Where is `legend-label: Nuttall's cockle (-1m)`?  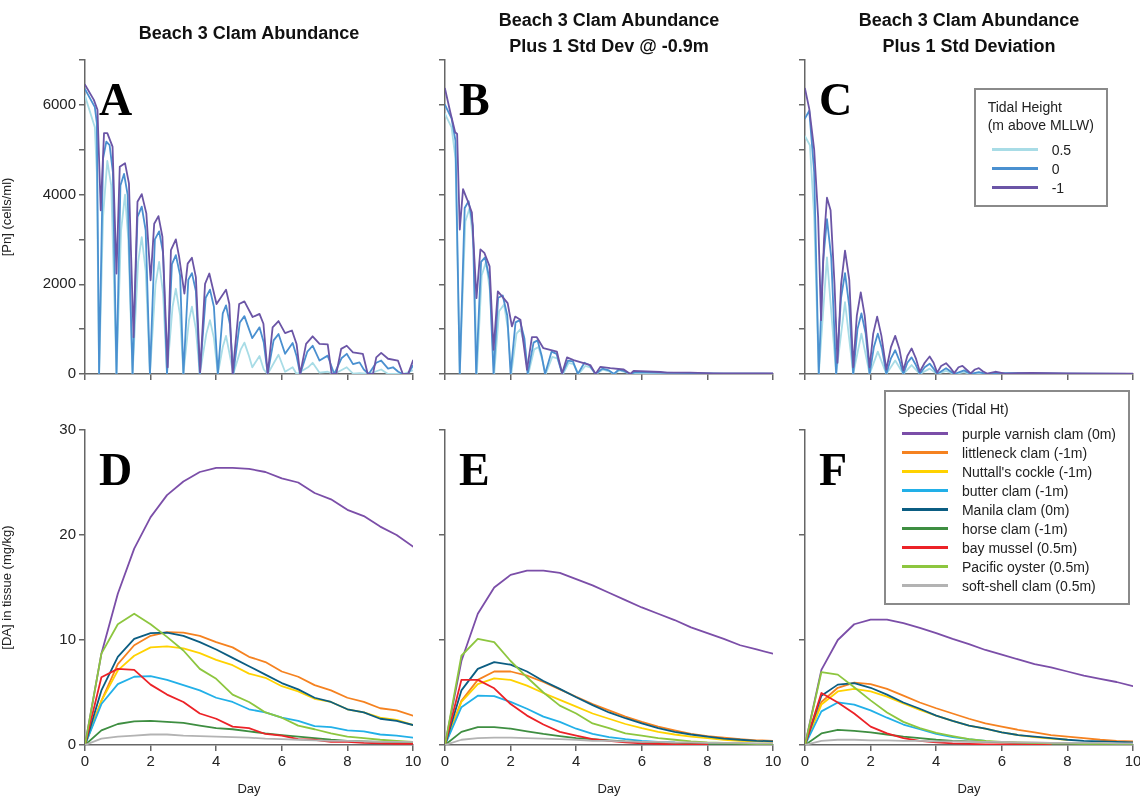 legend-label: Nuttall's cockle (-1m) is located at coordinates (1027, 471).